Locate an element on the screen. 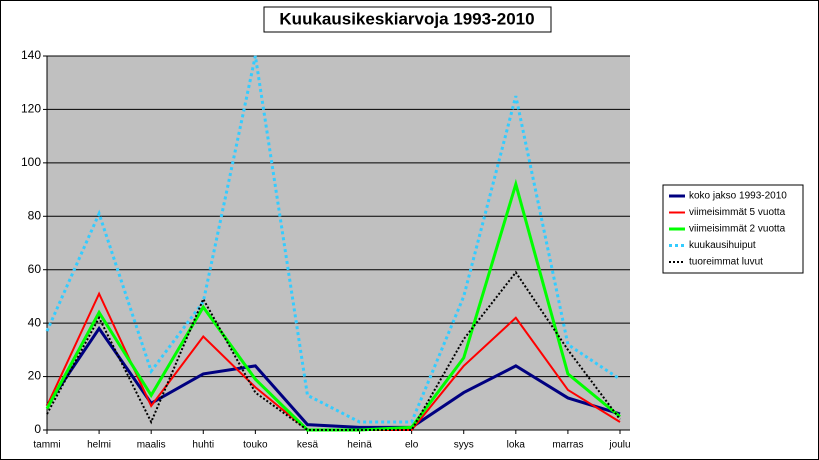  x-tick-label: huhti is located at coordinates (203, 445).